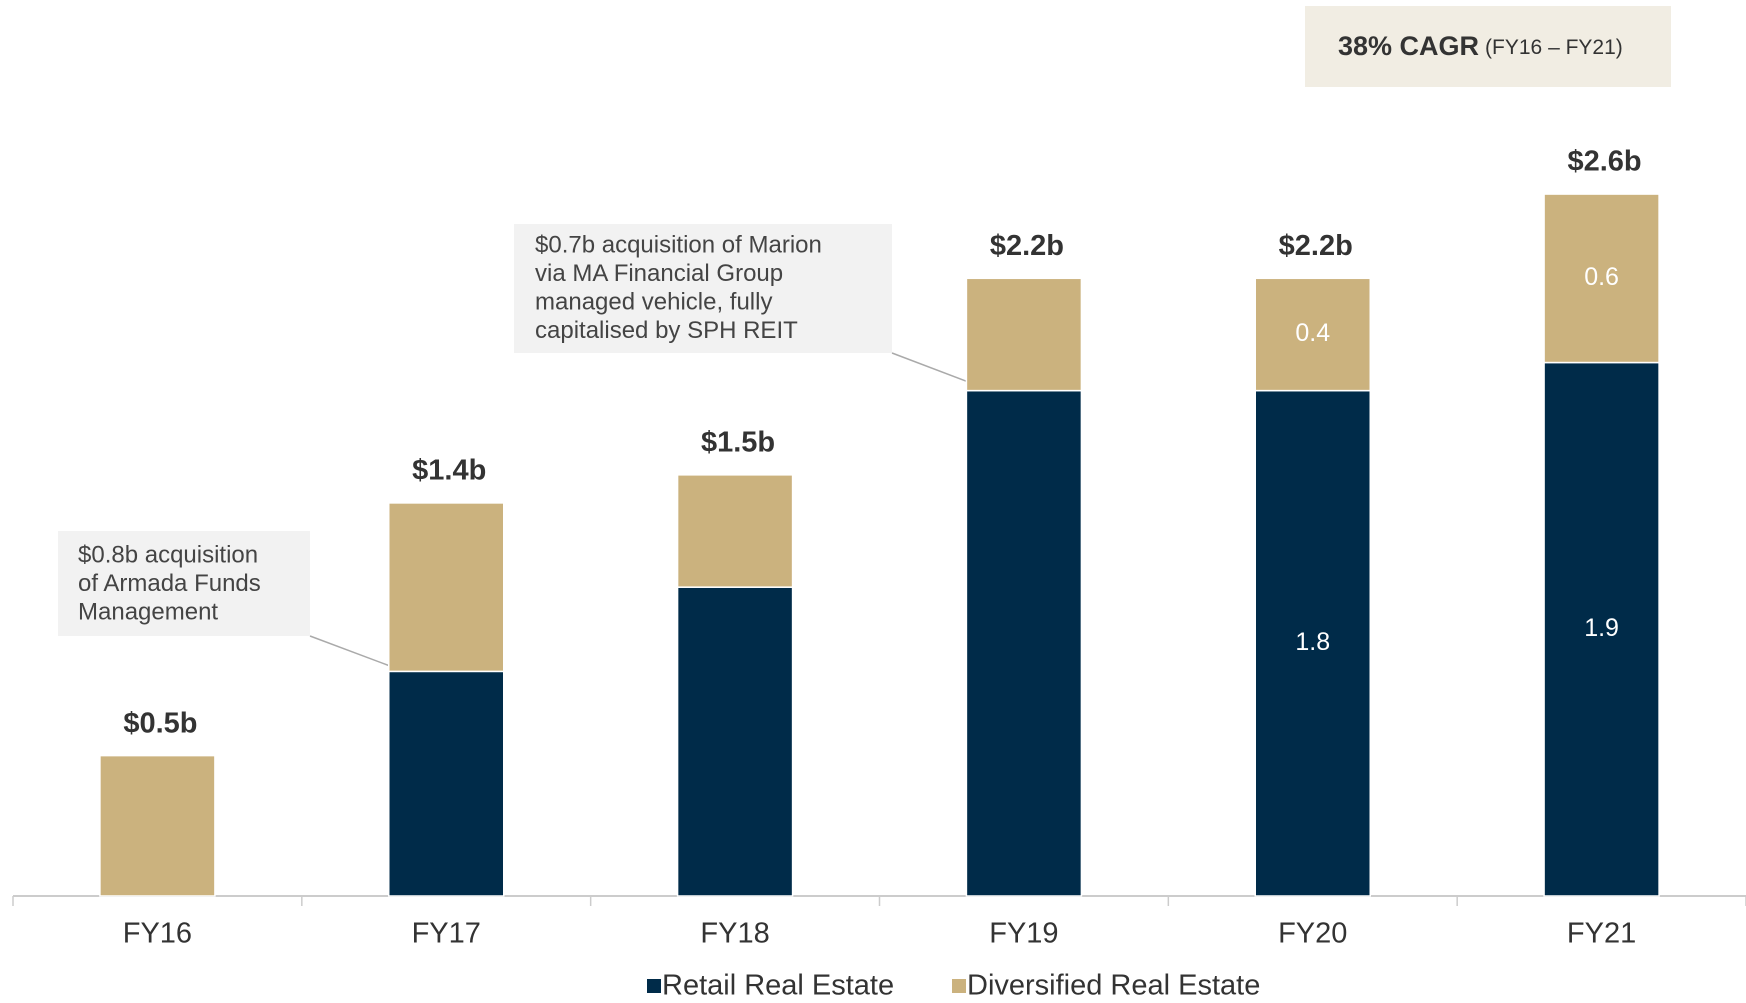  Describe the element at coordinates (168, 554) in the screenshot. I see `annotation-text: $0.8b acquisition` at that location.